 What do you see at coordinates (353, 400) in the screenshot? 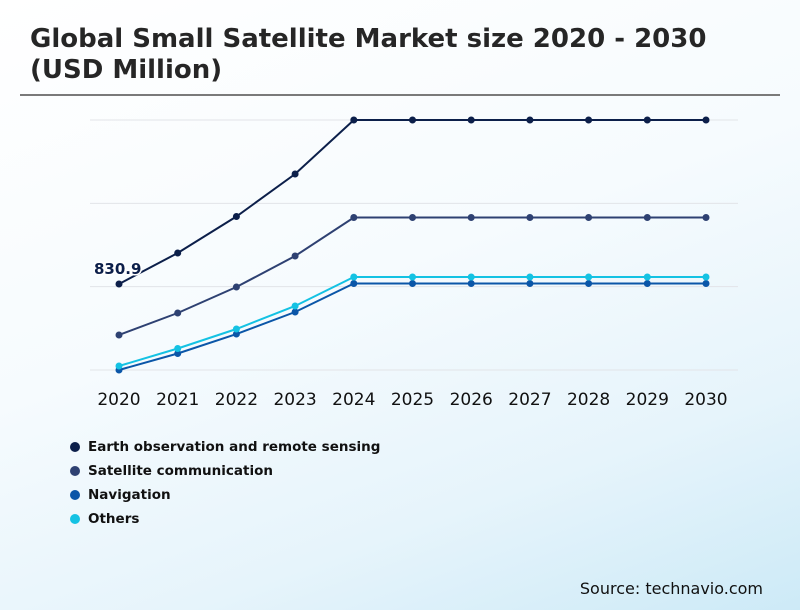
I see `x-tick-label: 2024` at bounding box center [353, 400].